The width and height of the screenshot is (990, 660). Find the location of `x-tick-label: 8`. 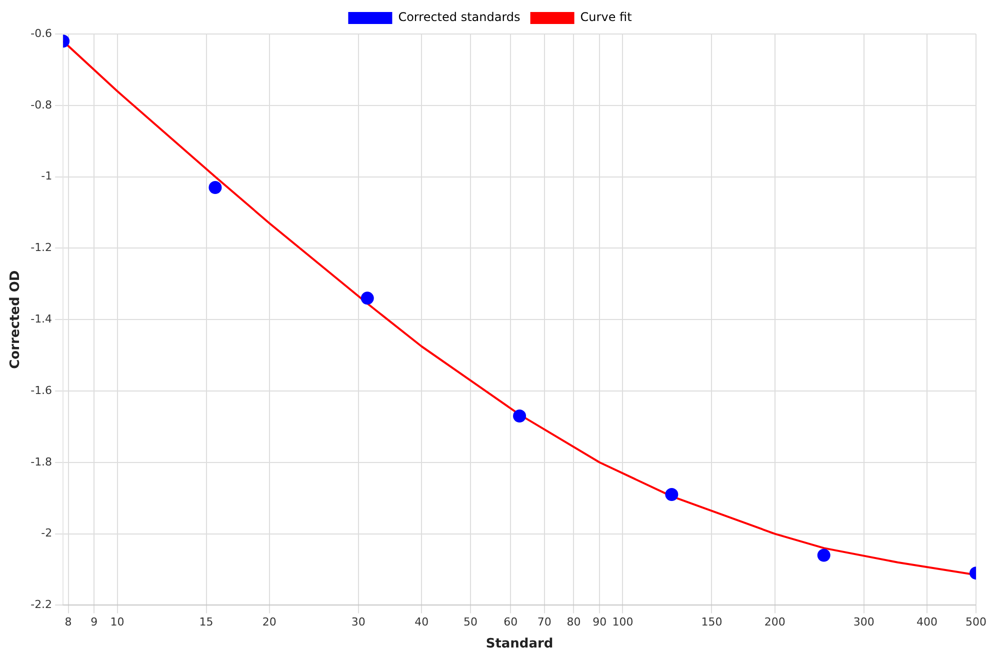

x-tick-label: 8 is located at coordinates (68, 622).